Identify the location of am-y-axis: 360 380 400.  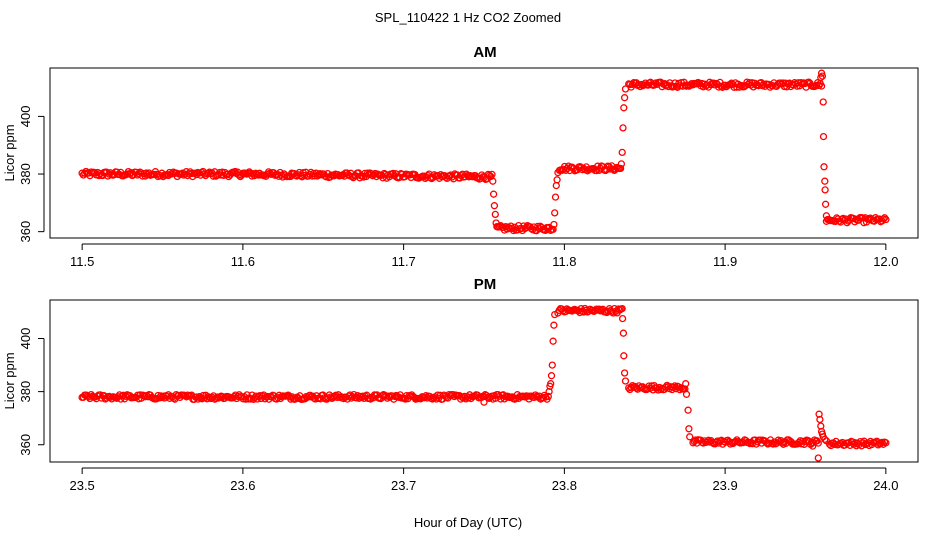
(31, 174).